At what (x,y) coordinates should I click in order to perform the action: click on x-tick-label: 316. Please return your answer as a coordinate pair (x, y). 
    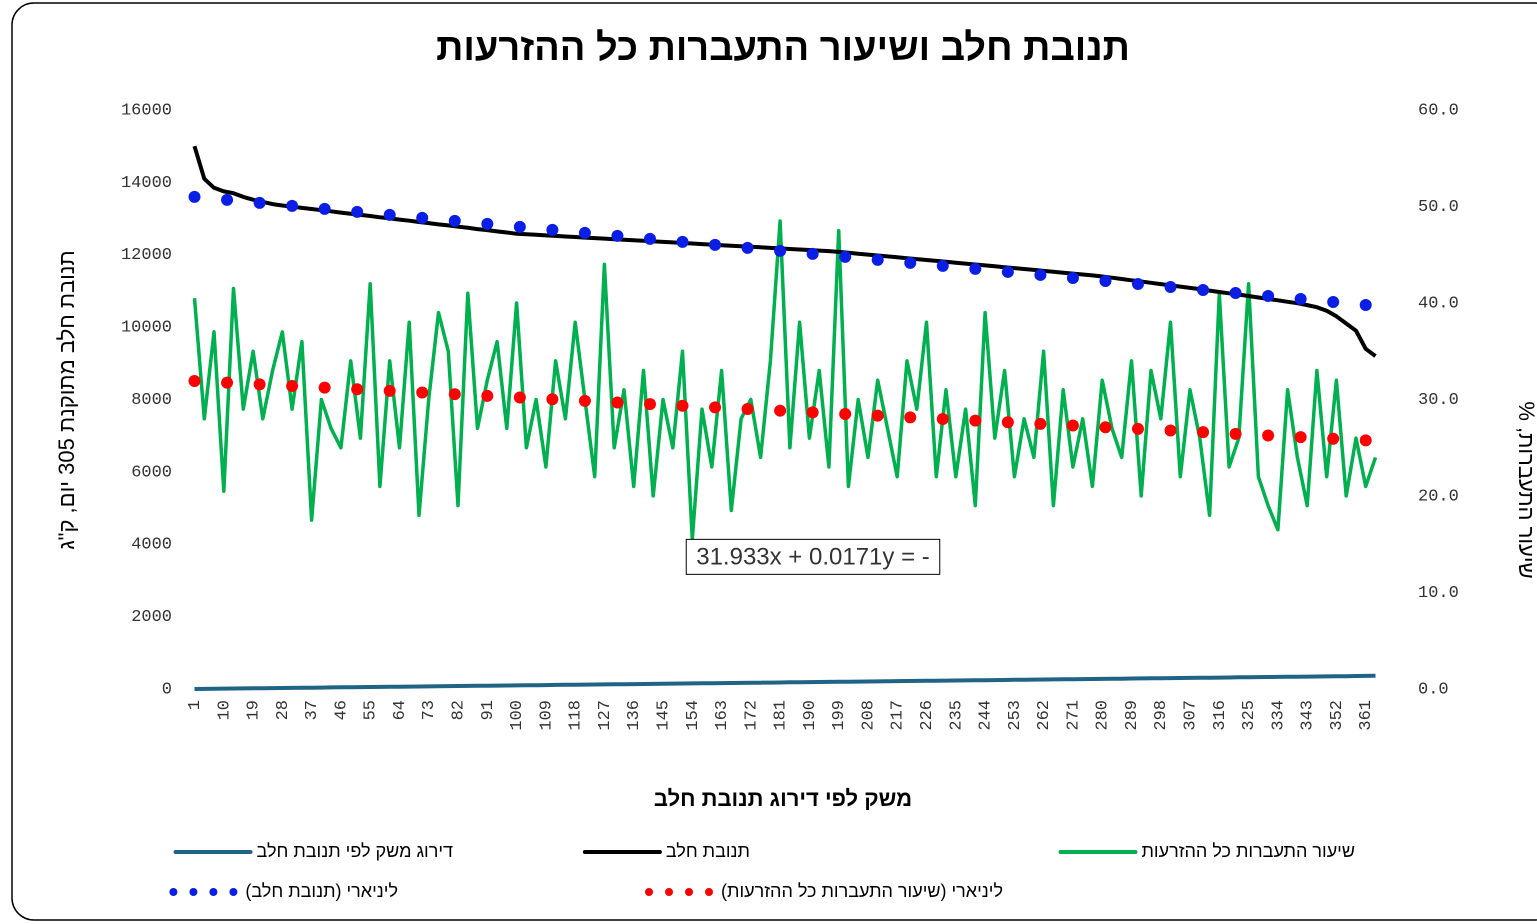
    Looking at the image, I should click on (1220, 715).